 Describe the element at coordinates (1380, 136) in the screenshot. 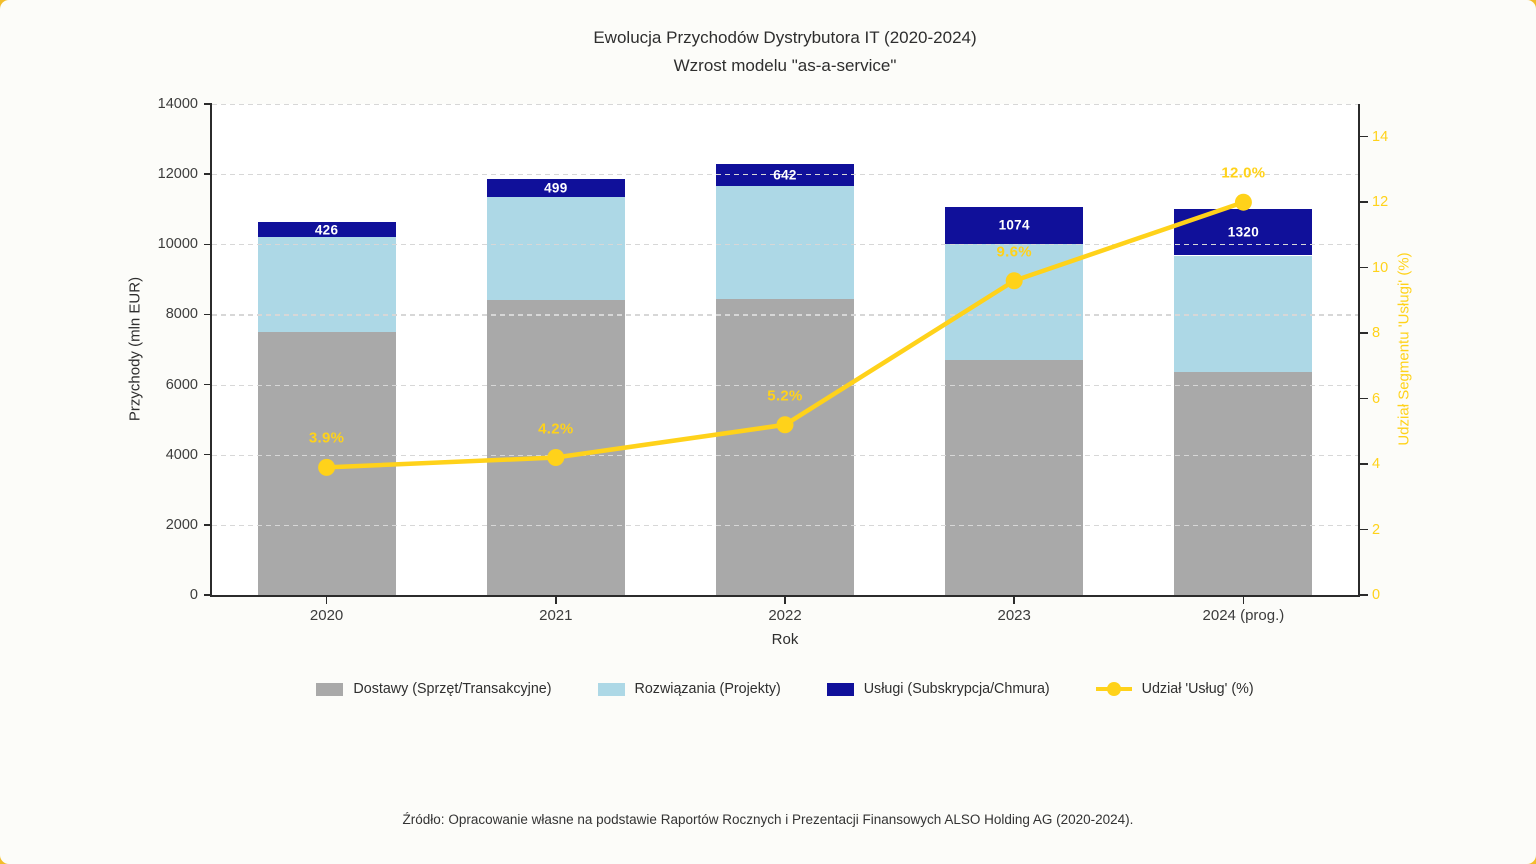

I see `y-tick-label-right: 14` at that location.